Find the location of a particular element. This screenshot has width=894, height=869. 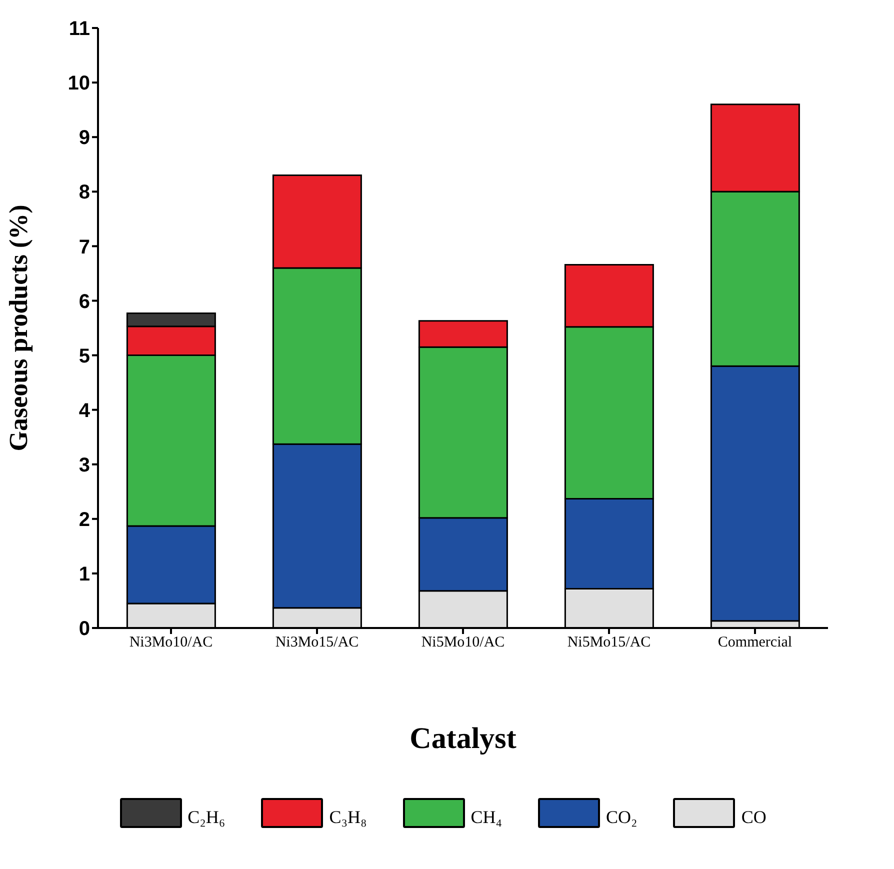

y-tick-label: 1 is located at coordinates (84, 575).